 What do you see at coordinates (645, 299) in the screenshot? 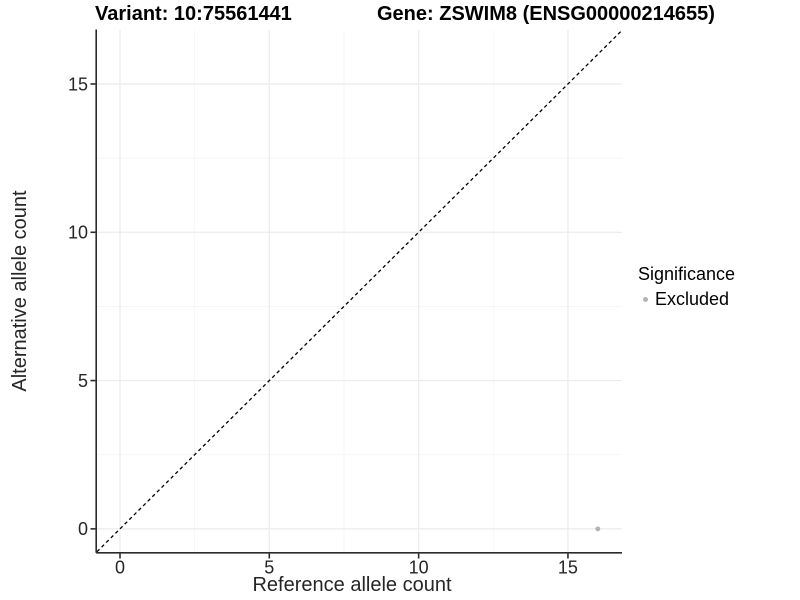
I see `legend-point-icon` at bounding box center [645, 299].